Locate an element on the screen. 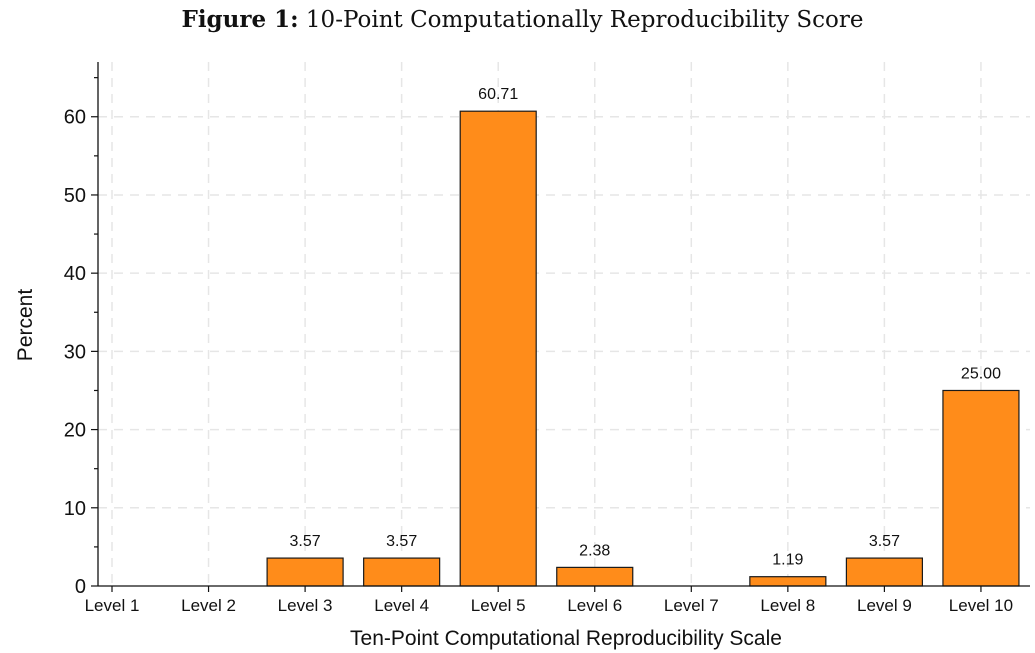 The width and height of the screenshot is (1035, 653). x-tick-label: Level 7 is located at coordinates (691, 605).